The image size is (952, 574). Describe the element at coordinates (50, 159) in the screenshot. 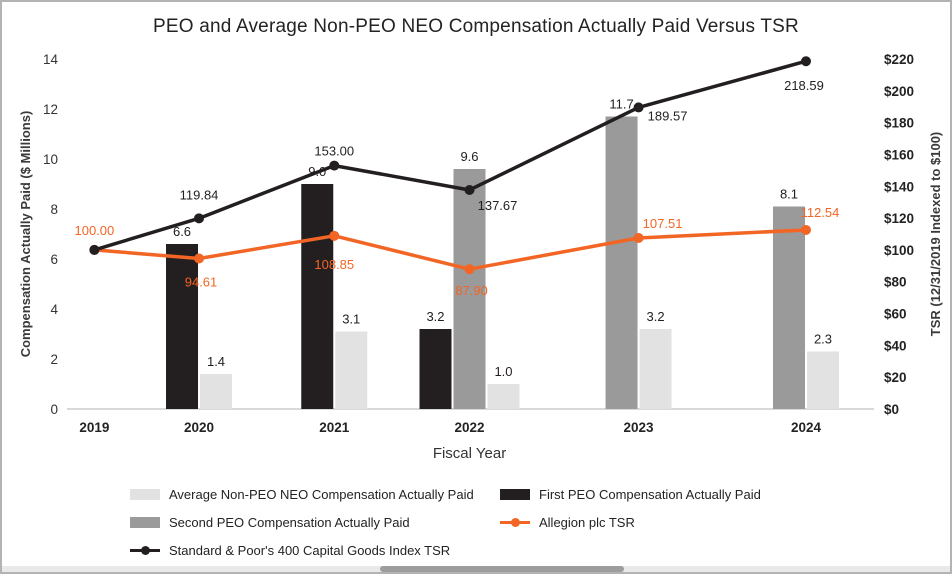

I see `left-axis-tick-label: 10` at that location.